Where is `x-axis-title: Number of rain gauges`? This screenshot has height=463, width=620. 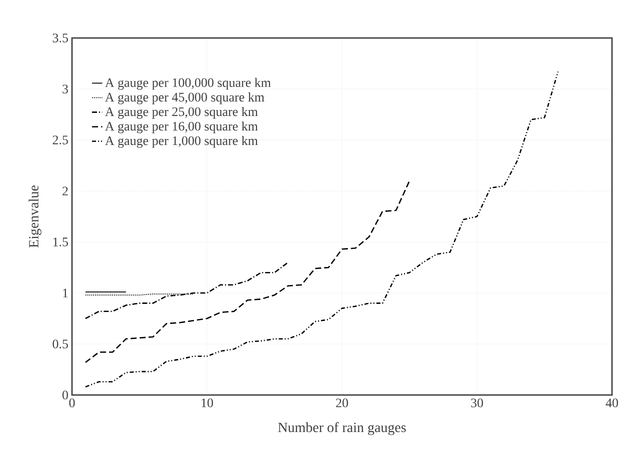 x-axis-title: Number of rain gauges is located at coordinates (342, 429).